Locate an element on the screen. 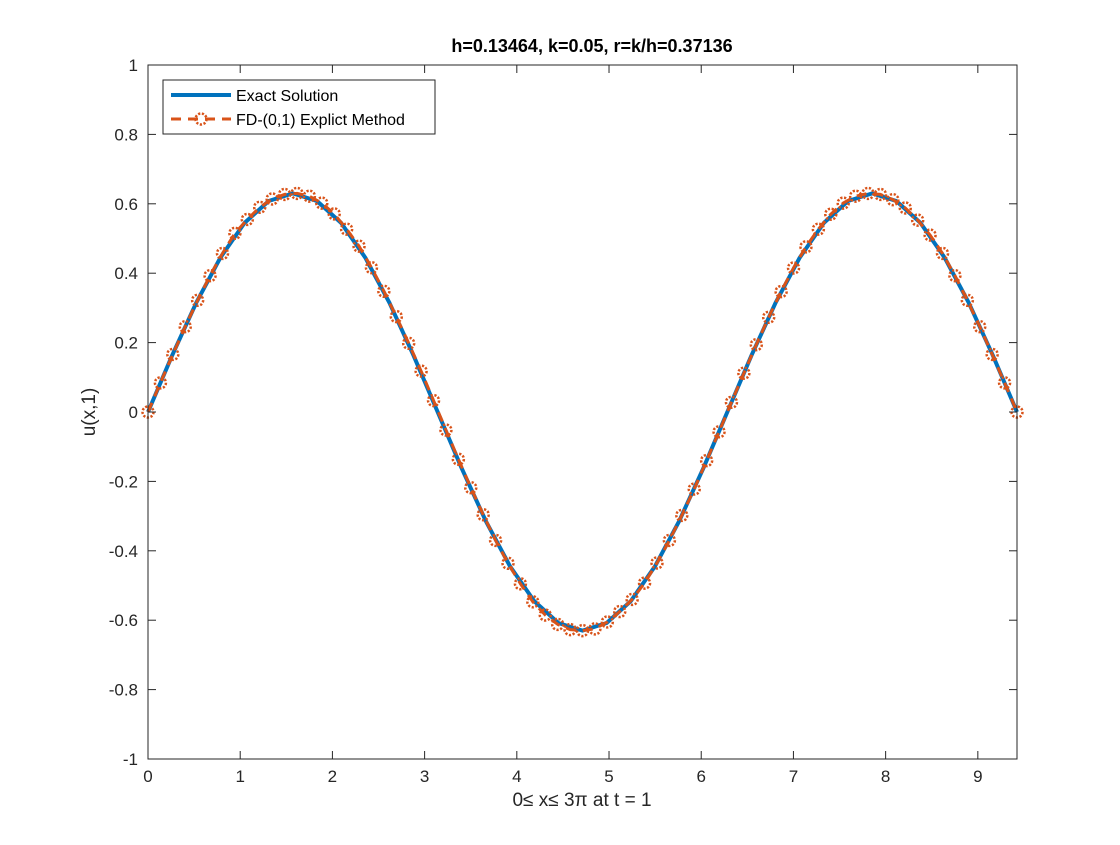 Image resolution: width=1120 pixels, height=845 pixels. x-tick-label: 7 is located at coordinates (793, 776).